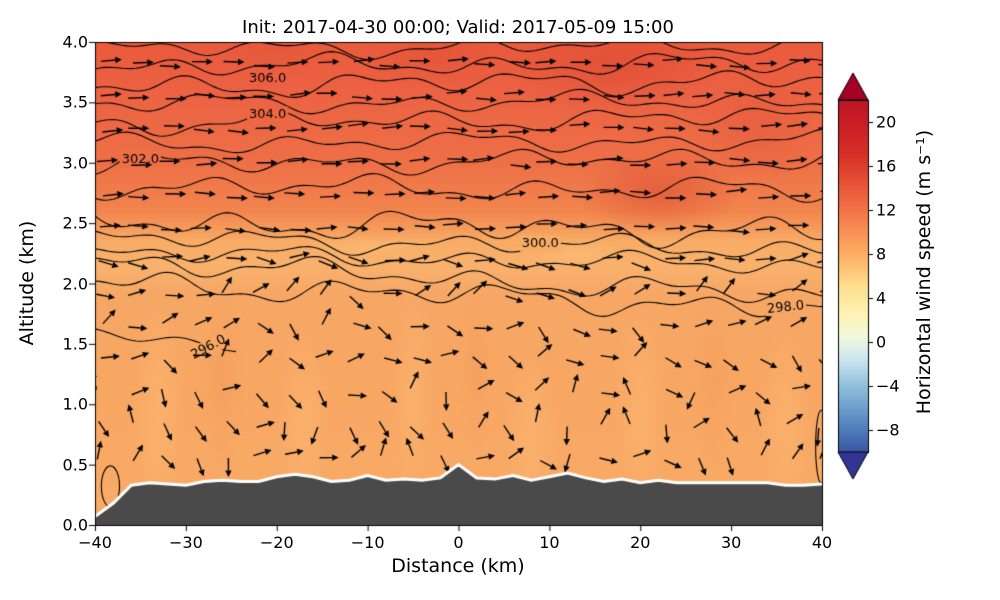 The image size is (1000, 600). What do you see at coordinates (888, 386) in the screenshot?
I see `colorbar-tick-label: −4` at bounding box center [888, 386].